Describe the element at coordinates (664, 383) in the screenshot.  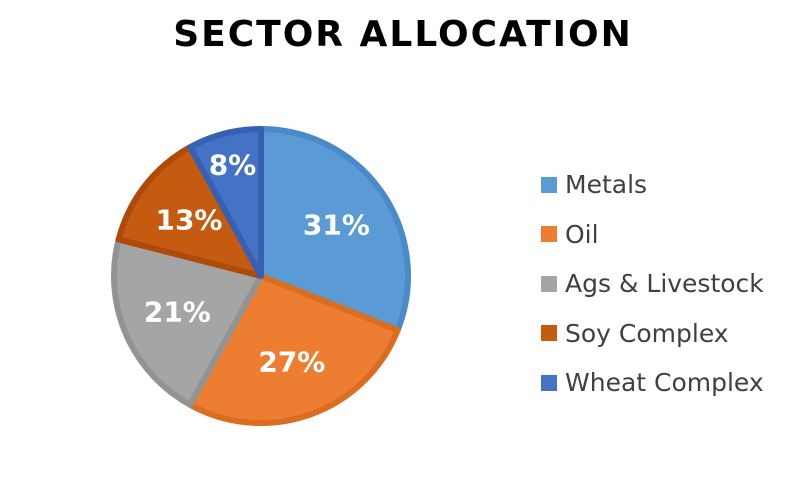
I see `legend-label: Wheat Complex` at that location.